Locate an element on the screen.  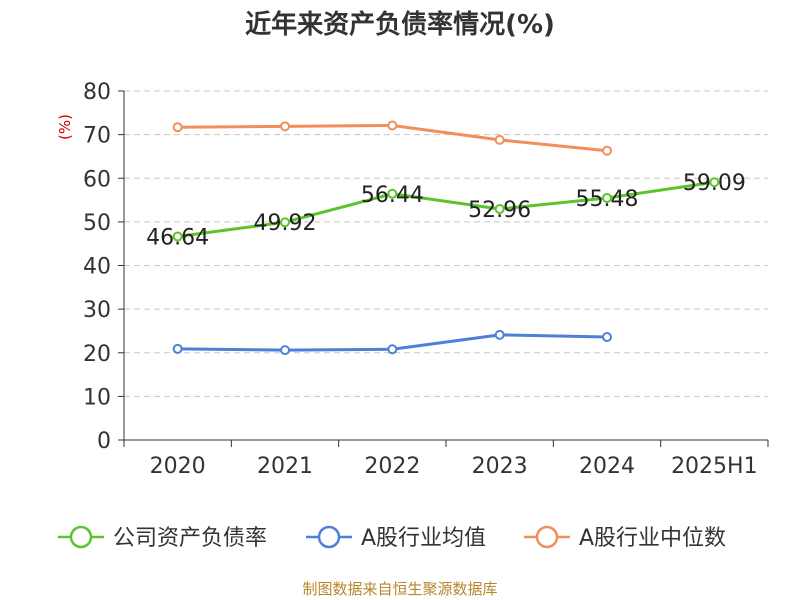
legend: 公司资产负债率 A股行业均值 A股行业中位数 is located at coordinates (392, 538).